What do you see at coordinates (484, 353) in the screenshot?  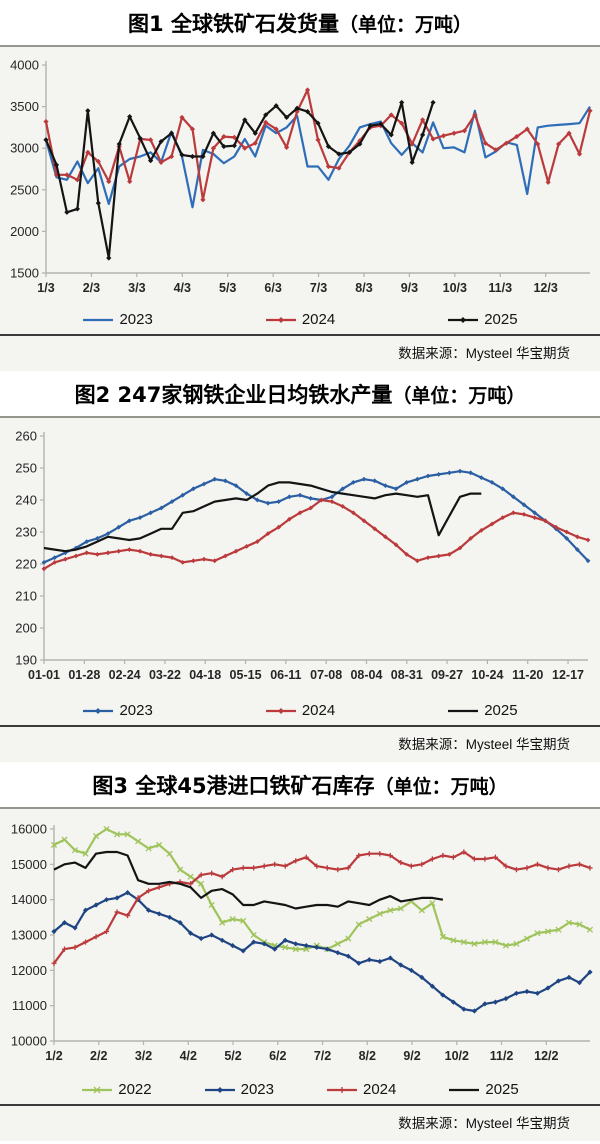 I see `chart1-source: 数据来源：Mysteel 华宝期货` at bounding box center [484, 353].